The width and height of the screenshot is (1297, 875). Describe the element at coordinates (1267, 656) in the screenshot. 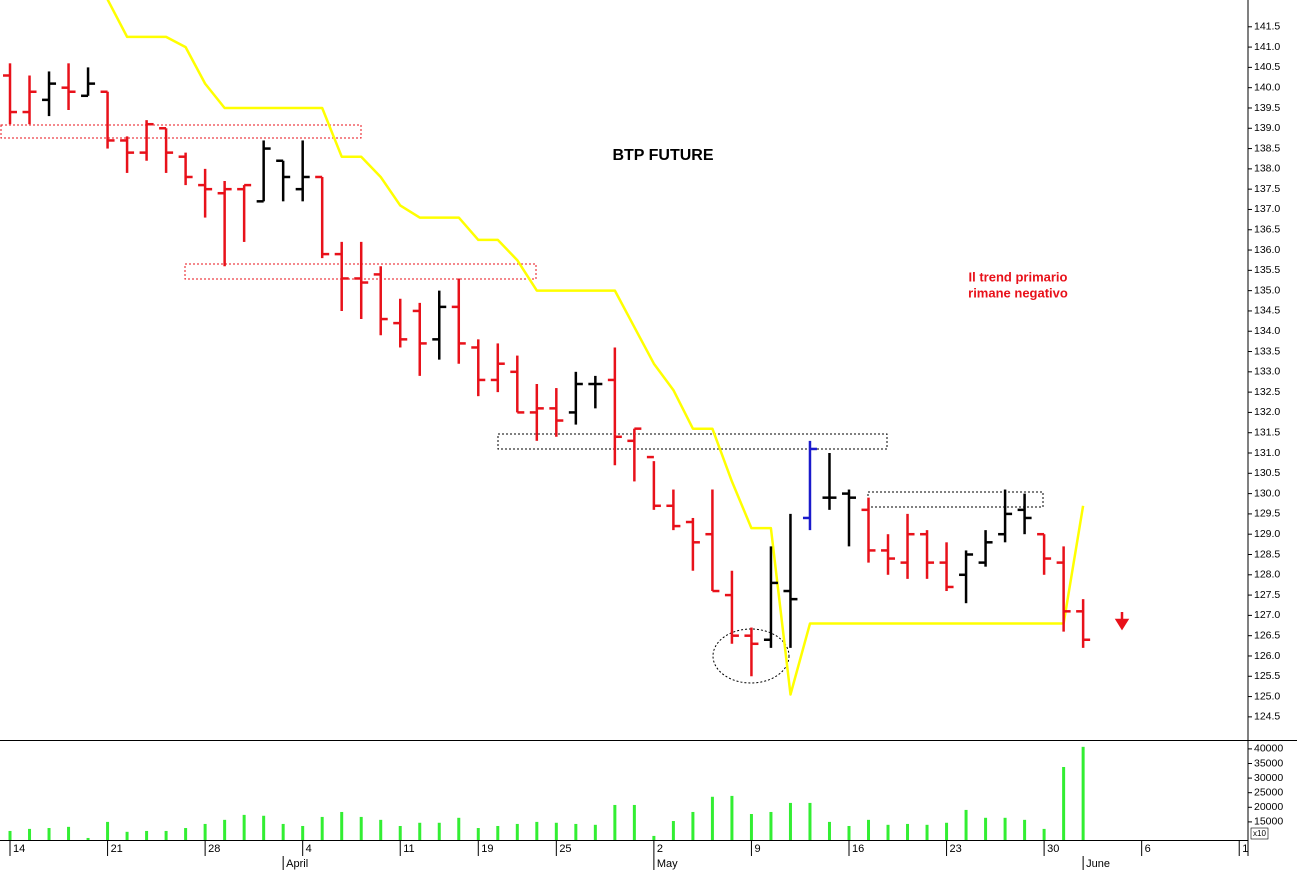

I see `y-tick-label: 126.0` at that location.